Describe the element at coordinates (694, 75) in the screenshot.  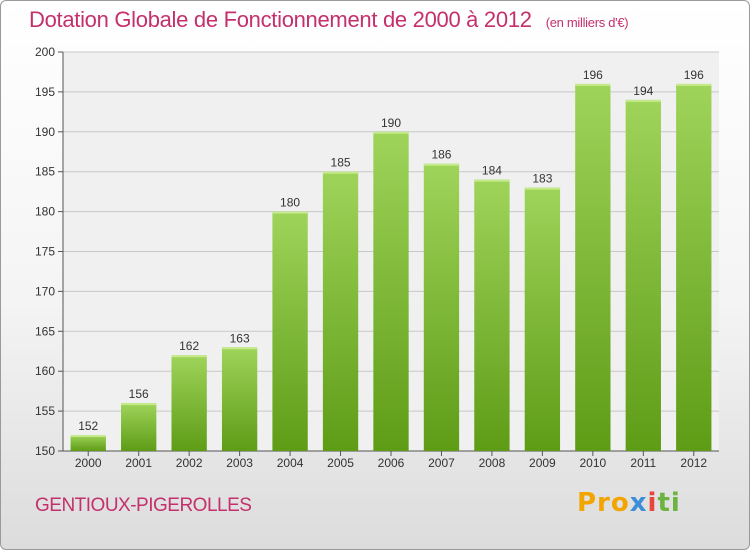
I see `data-label-2012: 196` at that location.